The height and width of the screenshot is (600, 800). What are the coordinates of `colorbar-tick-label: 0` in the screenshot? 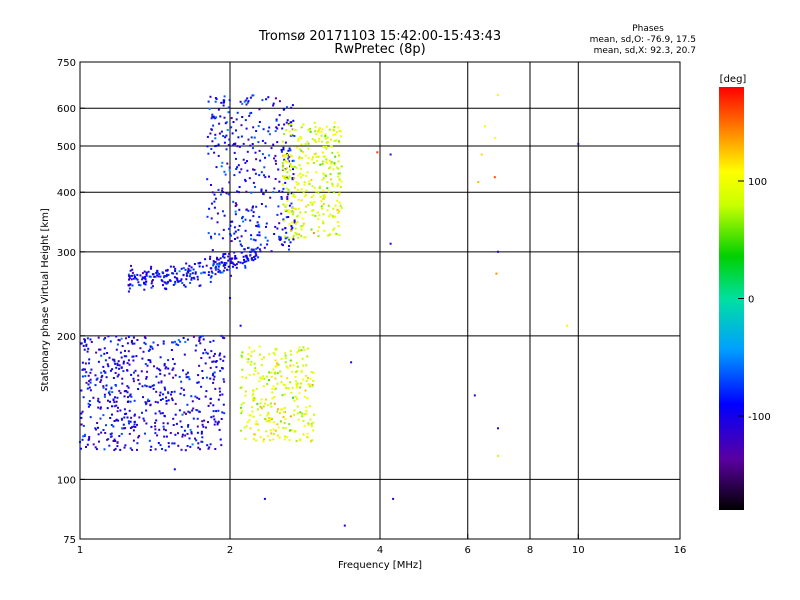 It's located at (751, 300).